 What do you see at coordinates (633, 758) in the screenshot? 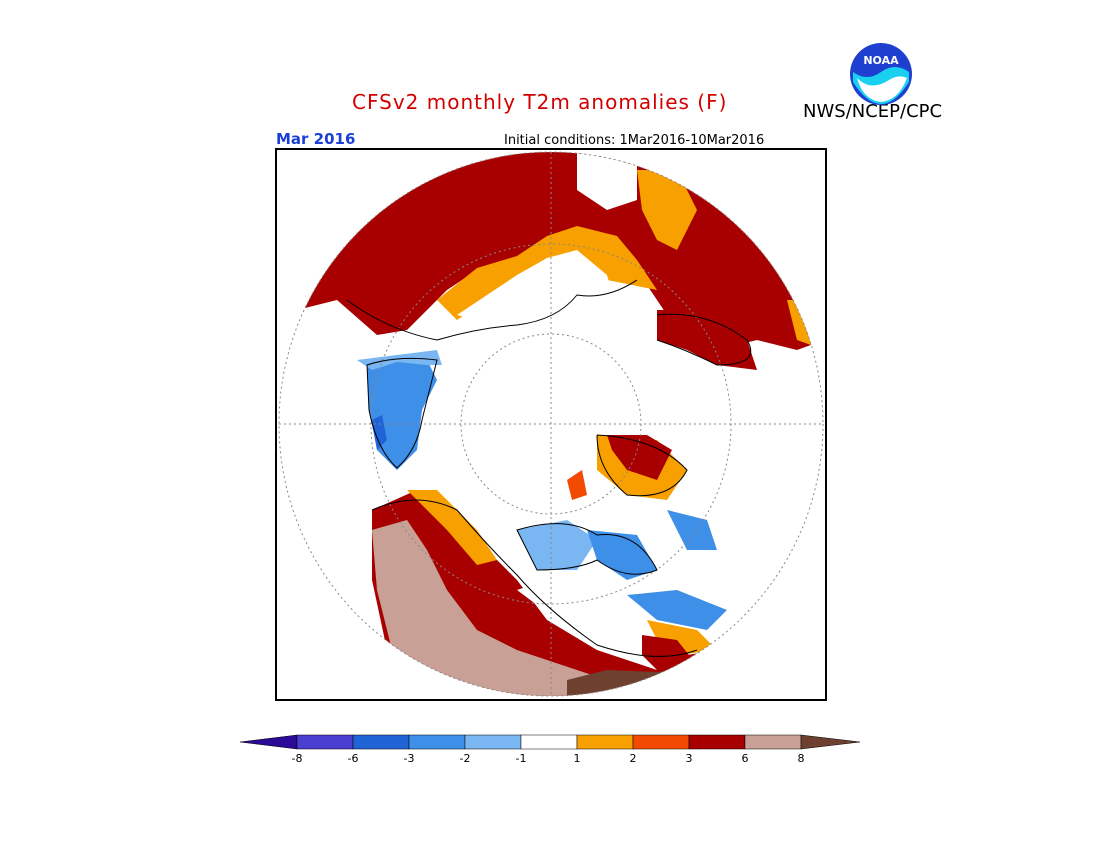
I see `colorbar-tick-label: 2` at bounding box center [633, 758].